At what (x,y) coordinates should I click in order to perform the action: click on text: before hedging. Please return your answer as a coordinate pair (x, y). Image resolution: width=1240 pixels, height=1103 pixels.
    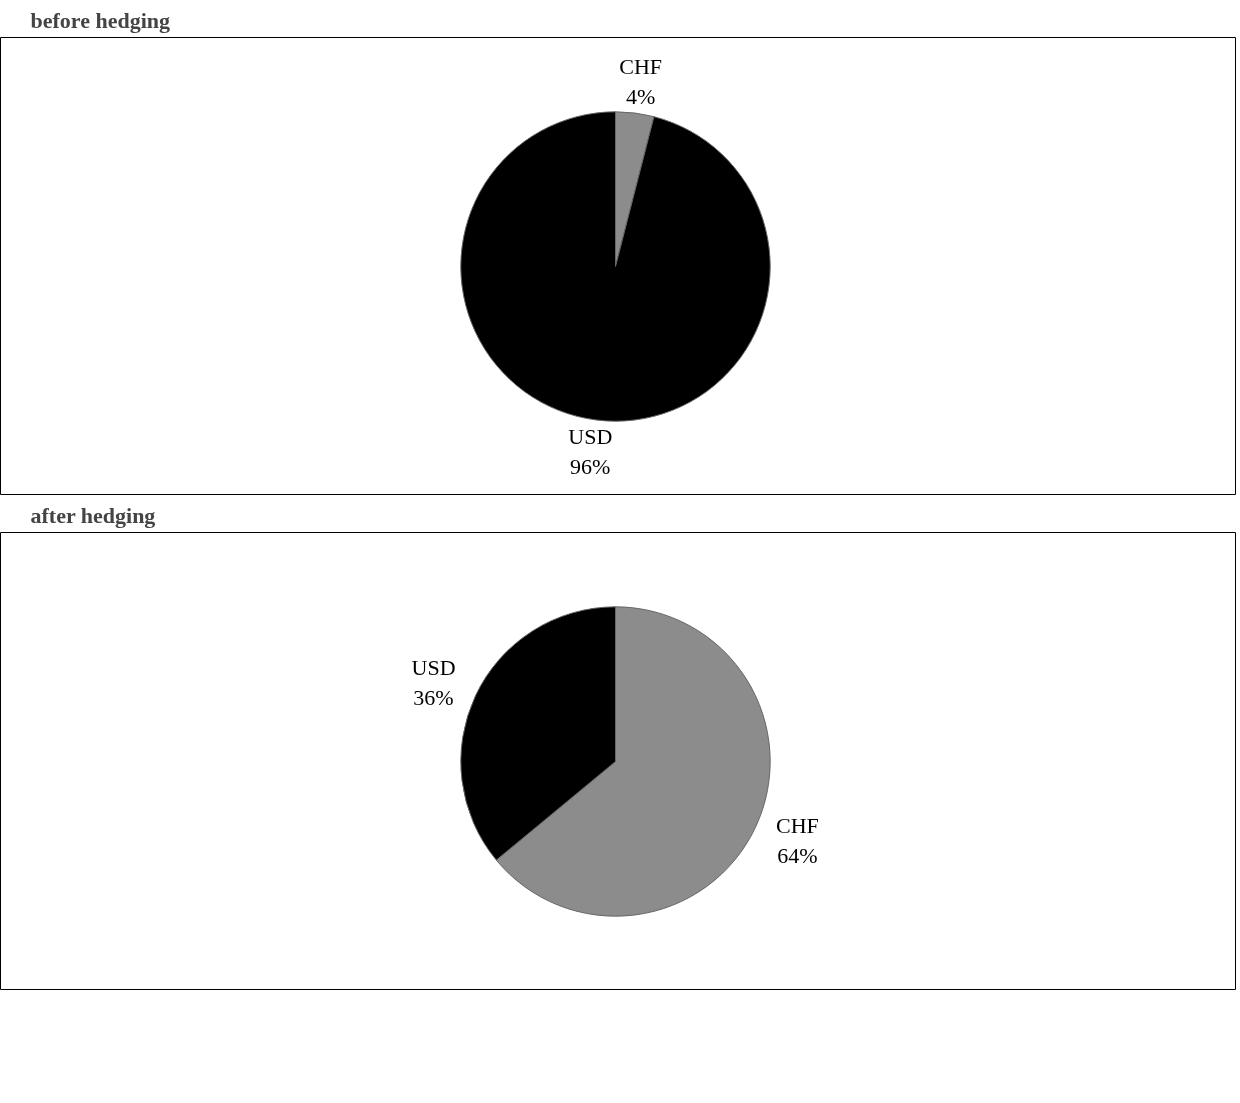
    Looking at the image, I should click on (100, 20).